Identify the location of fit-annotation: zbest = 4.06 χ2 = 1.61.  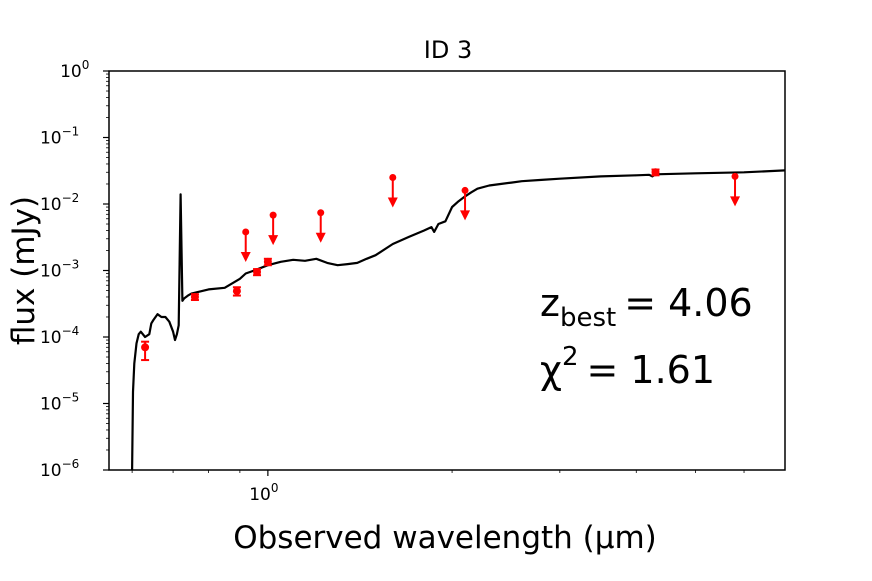
(646, 336).